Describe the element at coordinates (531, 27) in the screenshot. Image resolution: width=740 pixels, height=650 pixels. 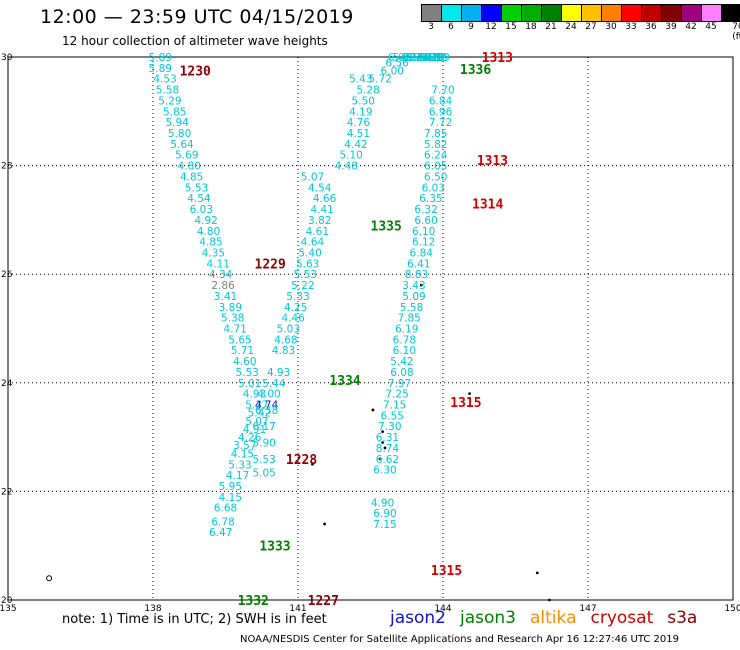
I see `scale-label: 18` at that location.